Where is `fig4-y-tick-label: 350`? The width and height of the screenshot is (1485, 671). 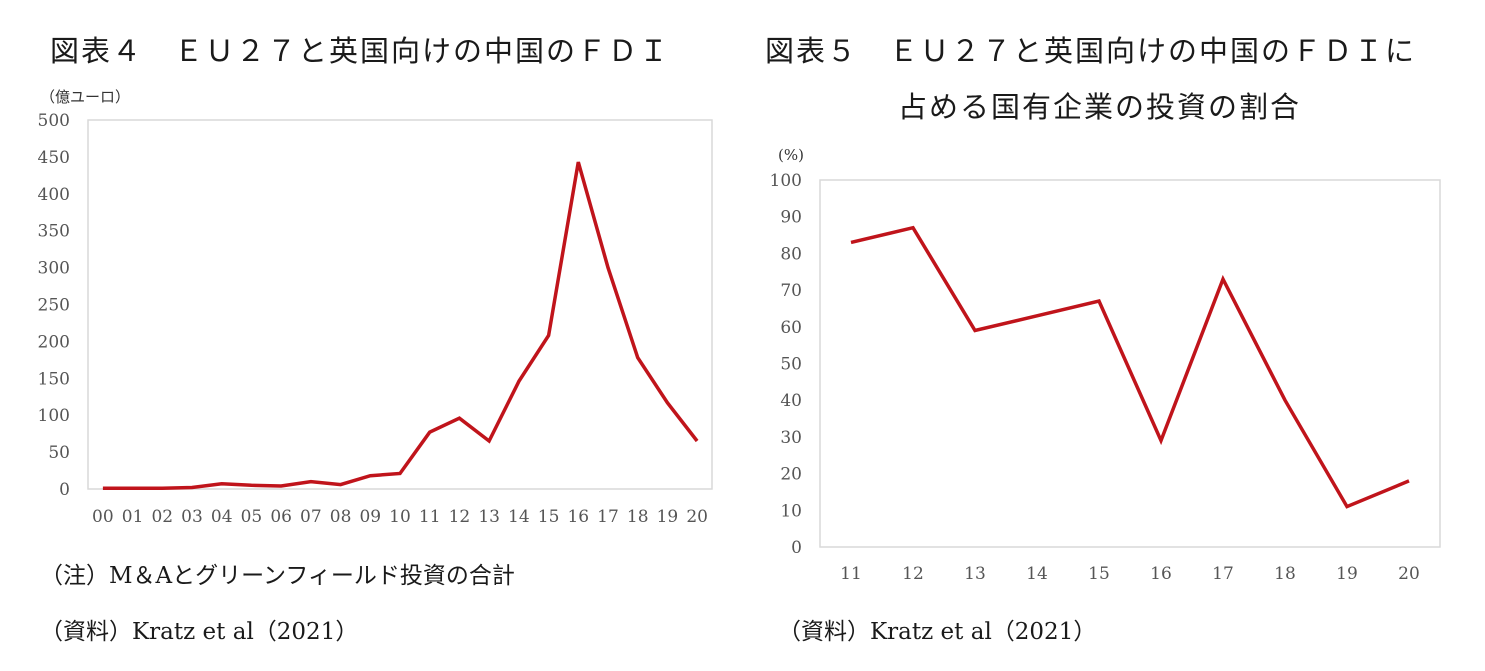
fig4-y-tick-label: 350 is located at coordinates (54, 232).